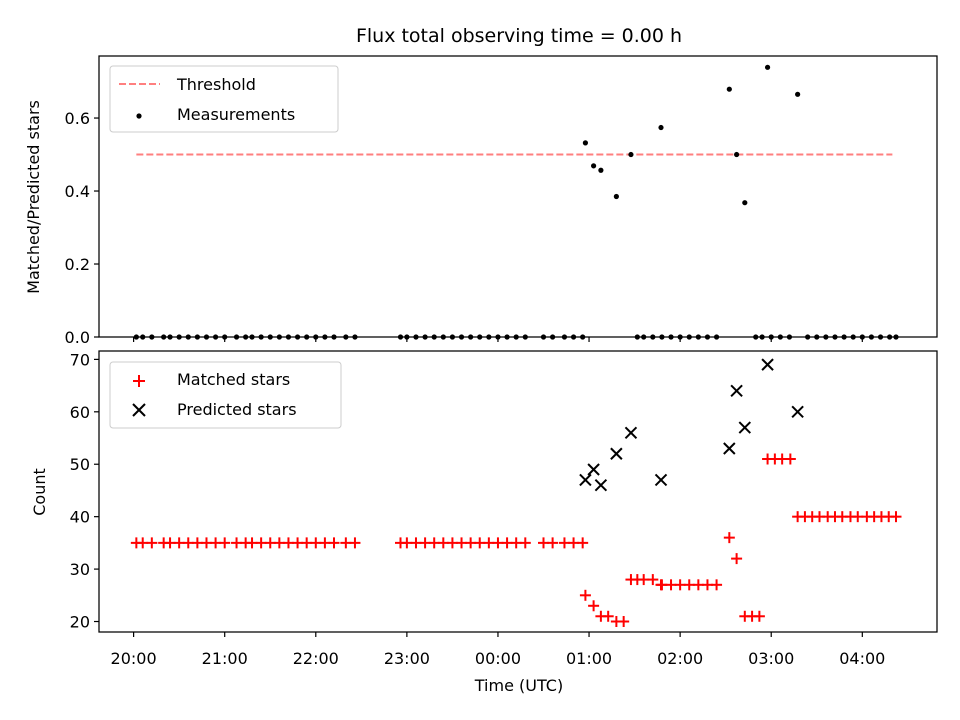  What do you see at coordinates (77, 337) in the screenshot?
I see `ratio-y-tick-label: 0.0` at bounding box center [77, 337].